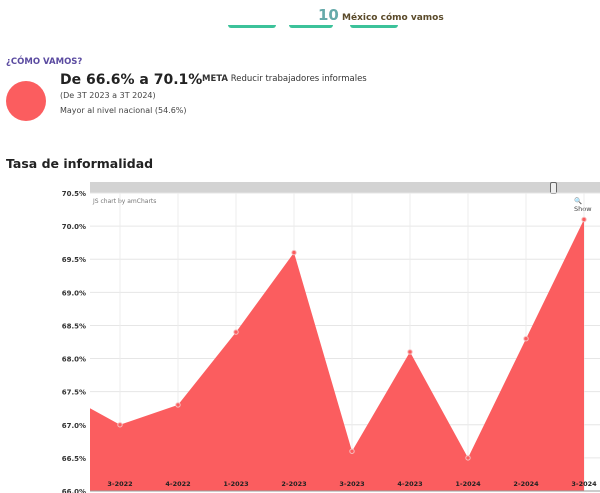 The image size is (600, 493). What do you see at coordinates (177, 484) in the screenshot?
I see `x-tick-label: 4-2022` at bounding box center [177, 484].